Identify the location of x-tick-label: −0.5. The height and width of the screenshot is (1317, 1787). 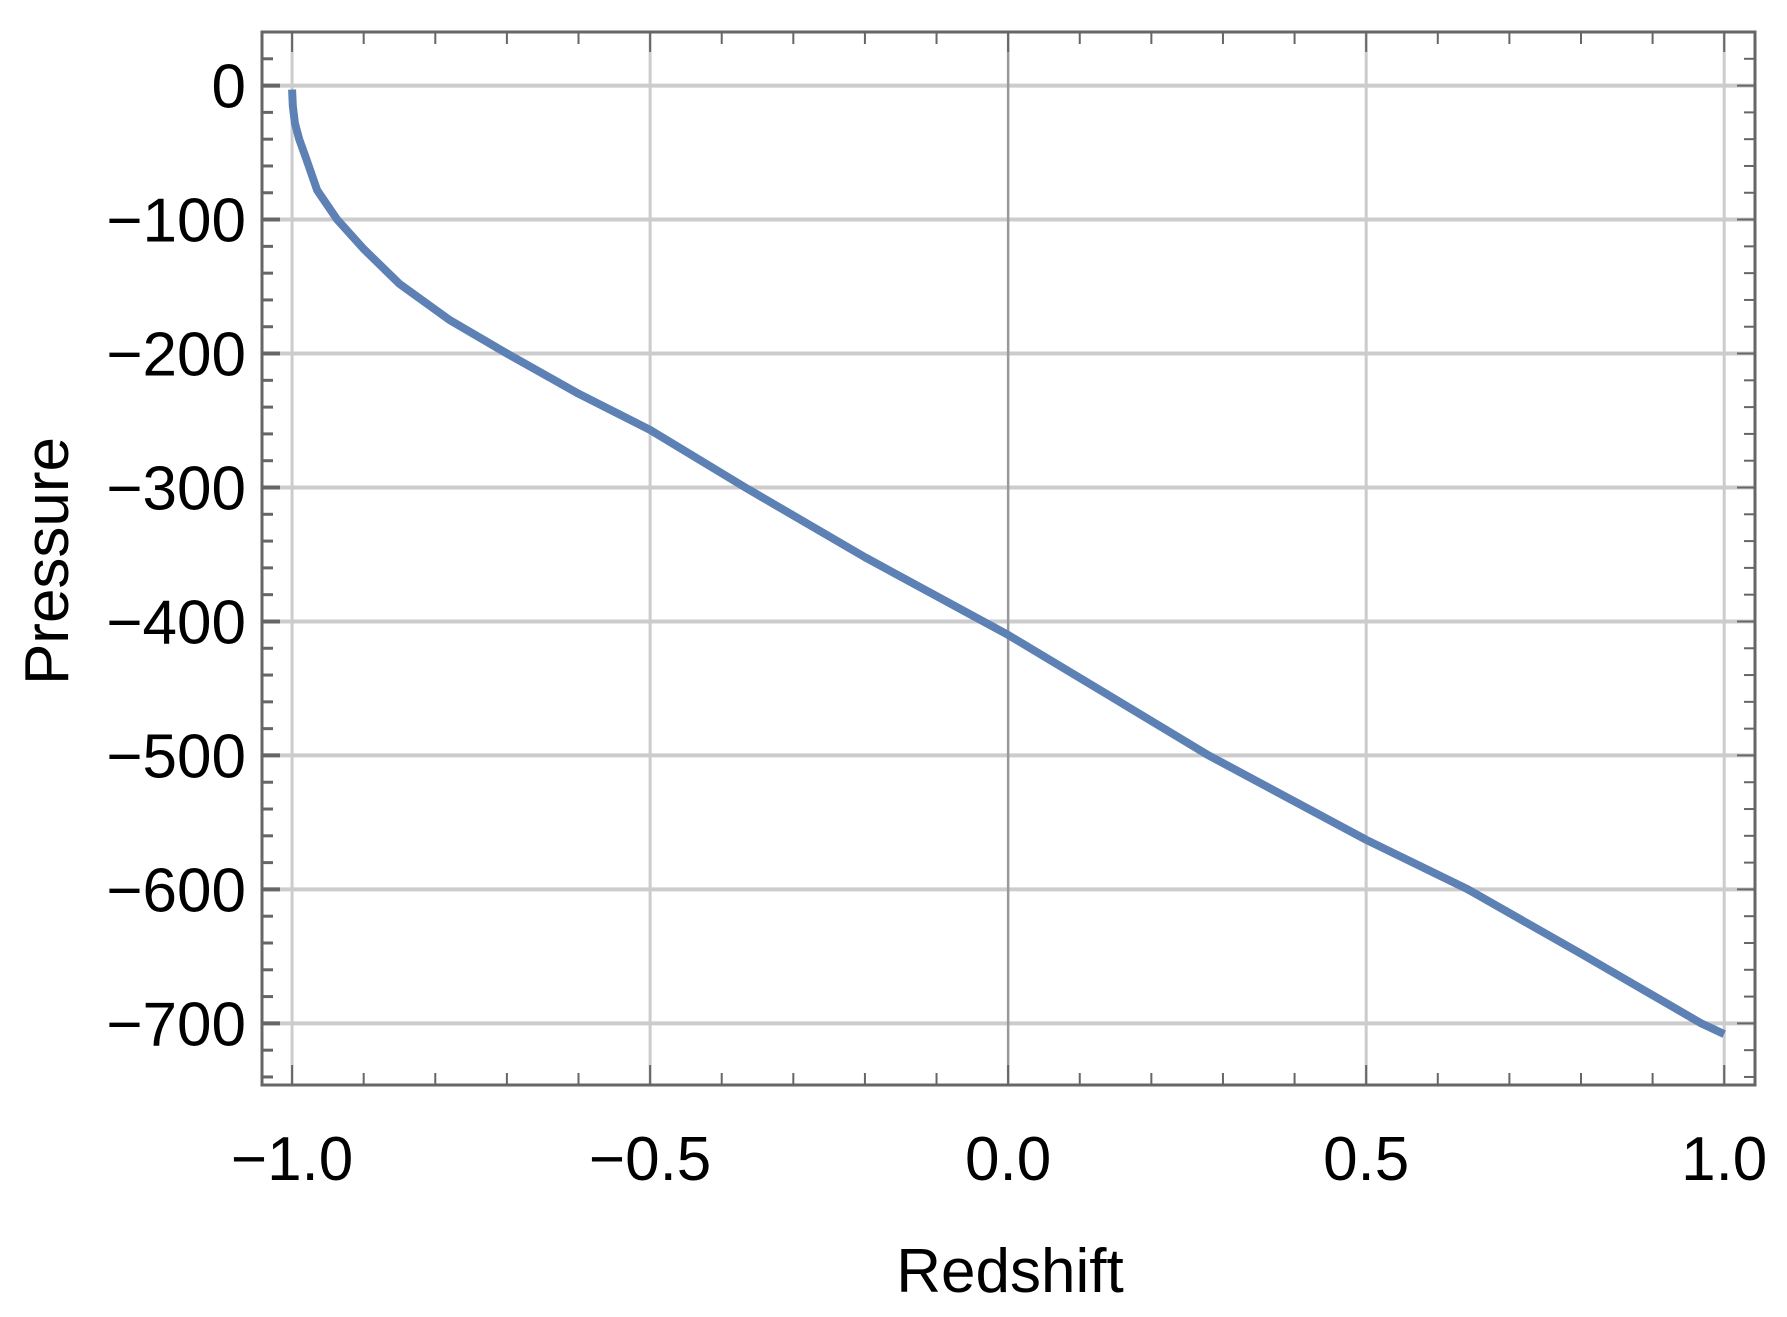
(650, 1159).